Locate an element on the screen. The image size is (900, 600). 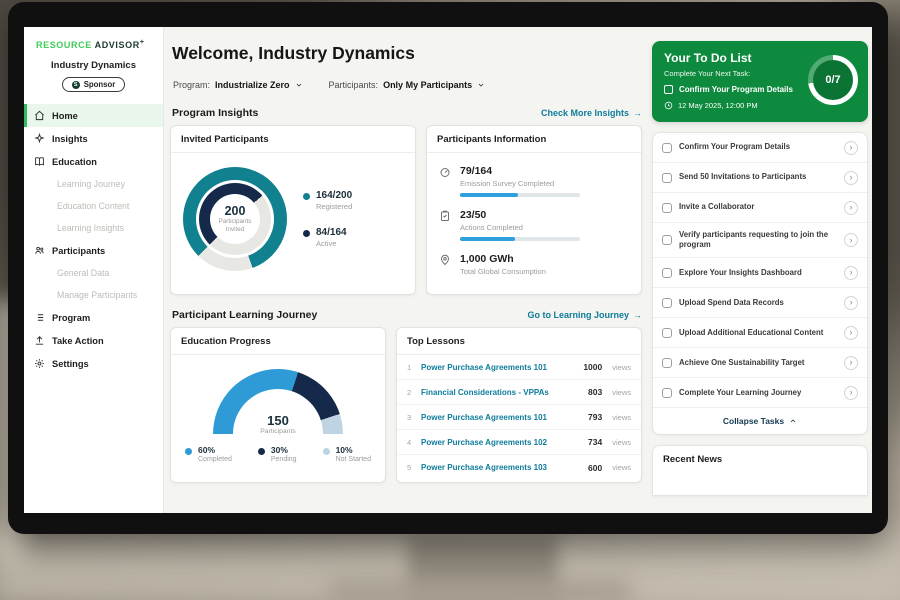
card-title: Invited Participants is located at coordinates (293, 139).